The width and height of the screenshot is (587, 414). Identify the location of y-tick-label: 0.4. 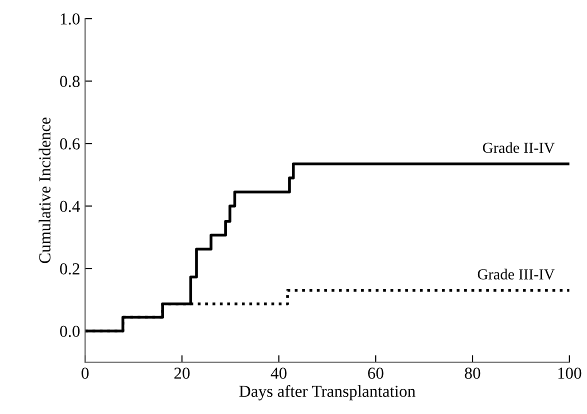
(70, 206).